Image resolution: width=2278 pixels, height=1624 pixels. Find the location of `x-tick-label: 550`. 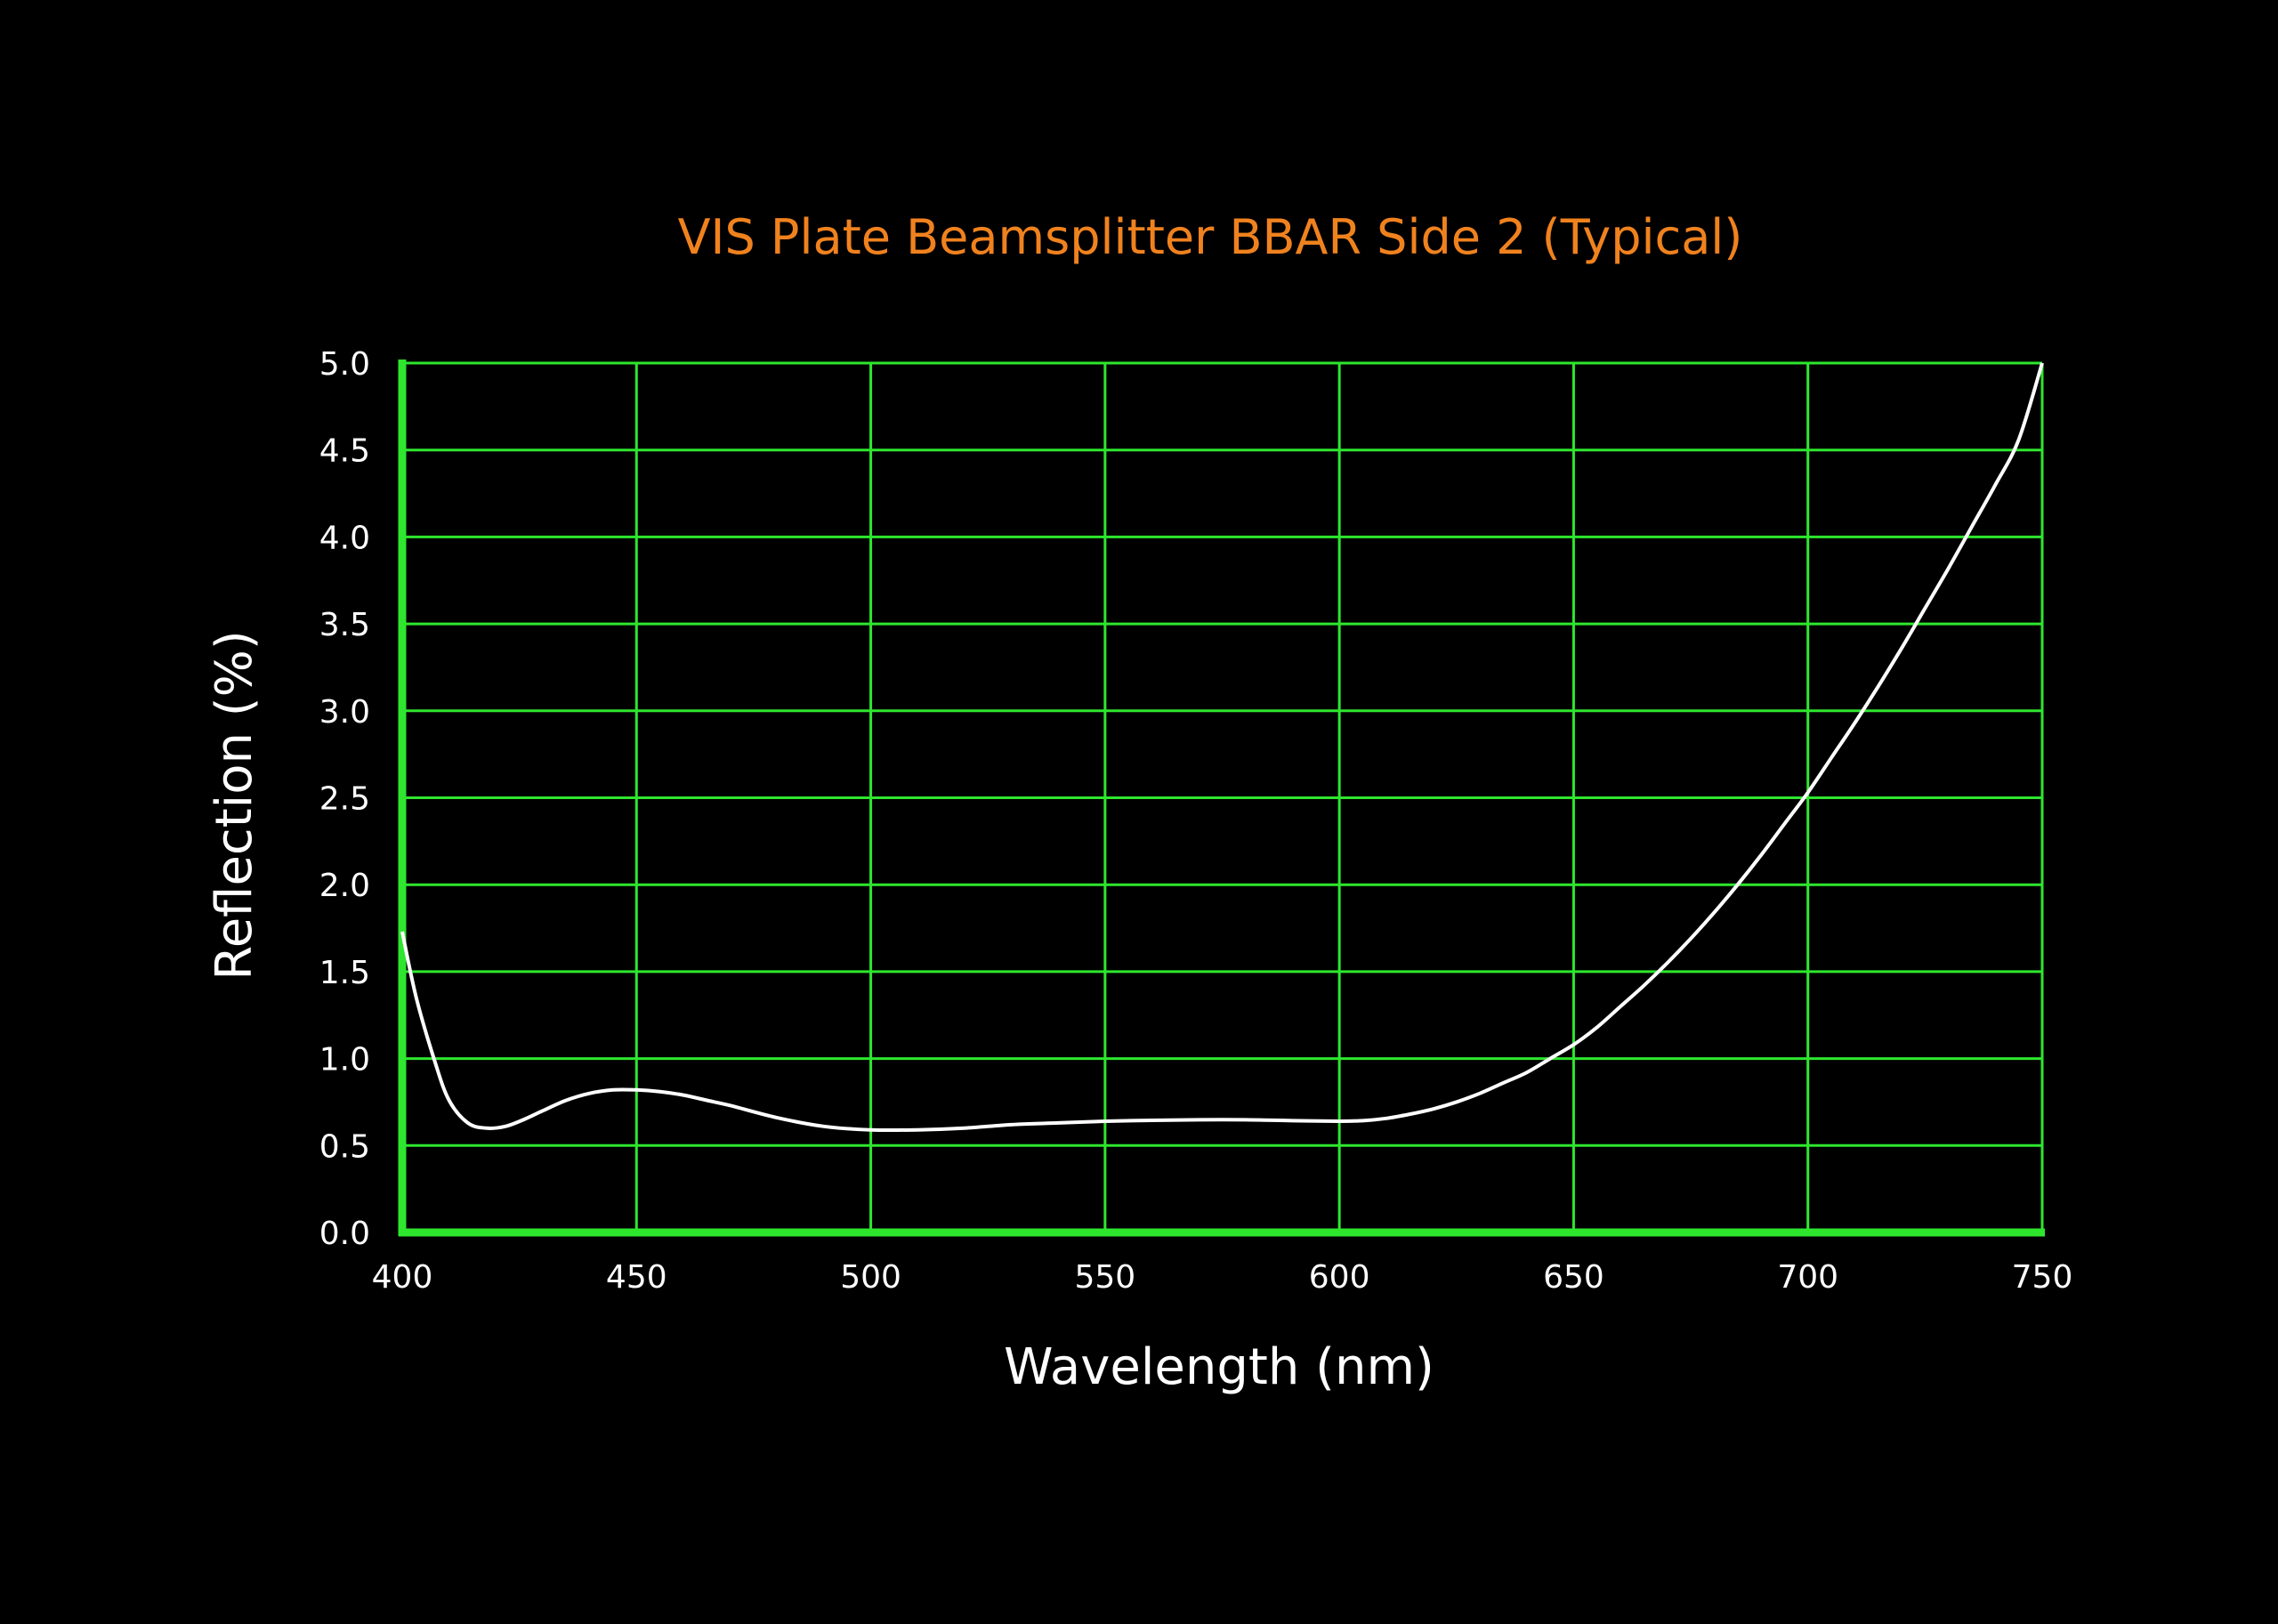

x-tick-label: 550 is located at coordinates (1105, 1277).